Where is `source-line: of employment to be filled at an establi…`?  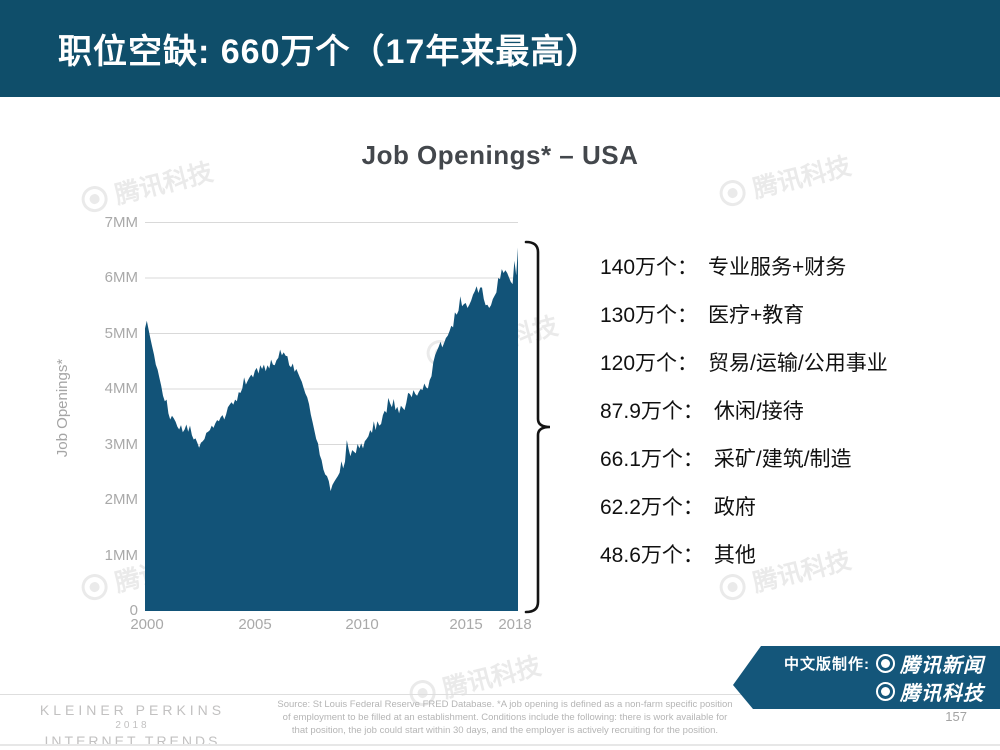 source-line: of employment to be filled at an establi… is located at coordinates (505, 717).